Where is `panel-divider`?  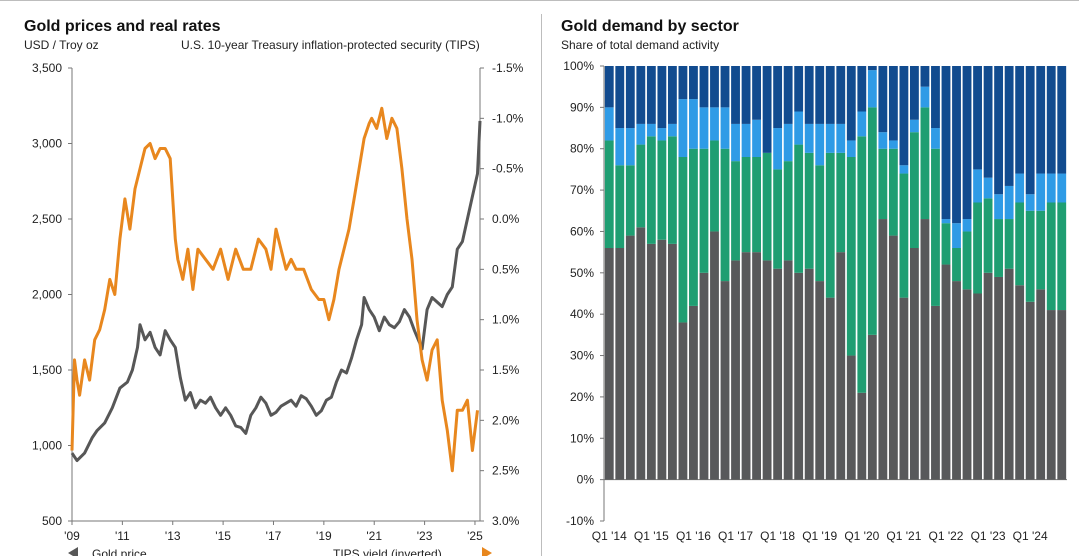 panel-divider is located at coordinates (541, 285).